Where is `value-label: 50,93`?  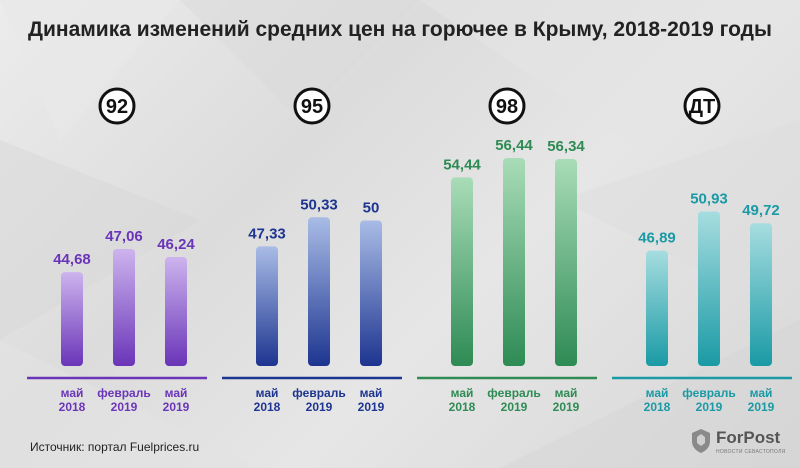 value-label: 50,93 is located at coordinates (709, 198).